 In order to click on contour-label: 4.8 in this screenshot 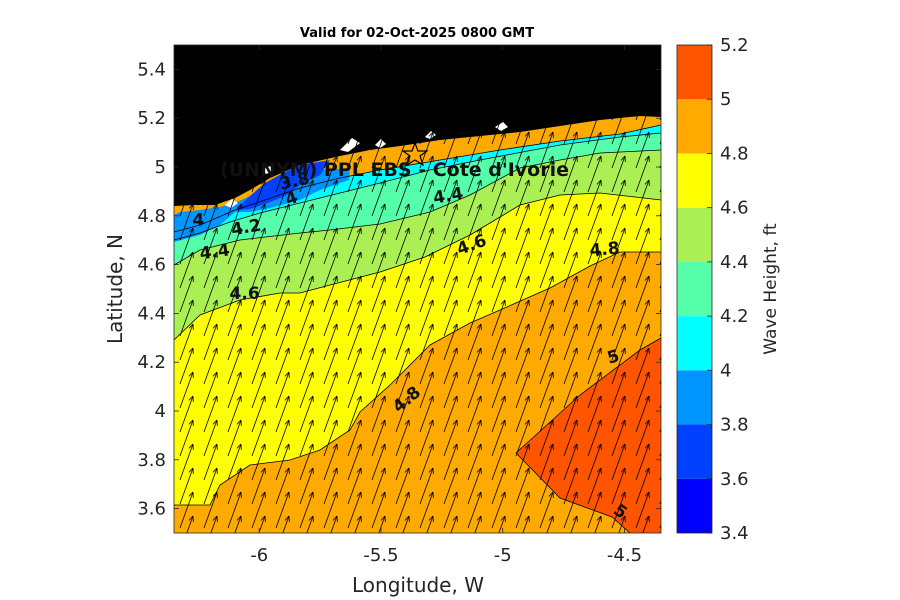, I will do `click(605, 250)`.